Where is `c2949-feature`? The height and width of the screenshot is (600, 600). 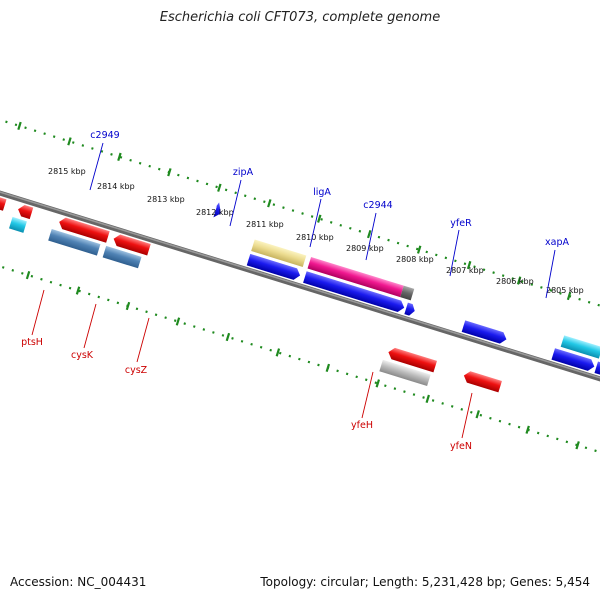
c2949-feature is located at coordinates (217, 210).